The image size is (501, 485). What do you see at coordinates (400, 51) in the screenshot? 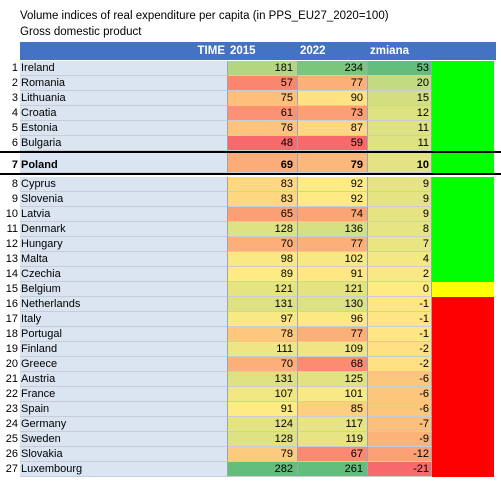
I see `header-change: zmiana` at bounding box center [400, 51].